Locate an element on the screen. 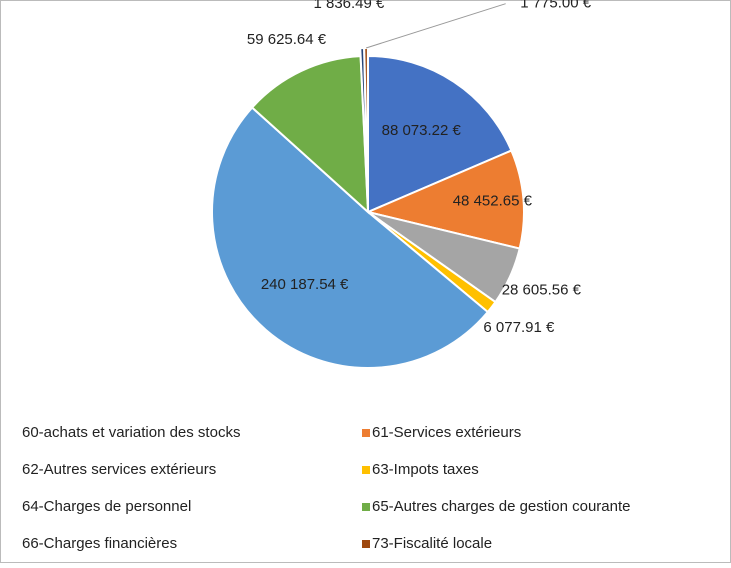 Image resolution: width=731 pixels, height=568 pixels. data-label: 240 187.54 € is located at coordinates (305, 284).